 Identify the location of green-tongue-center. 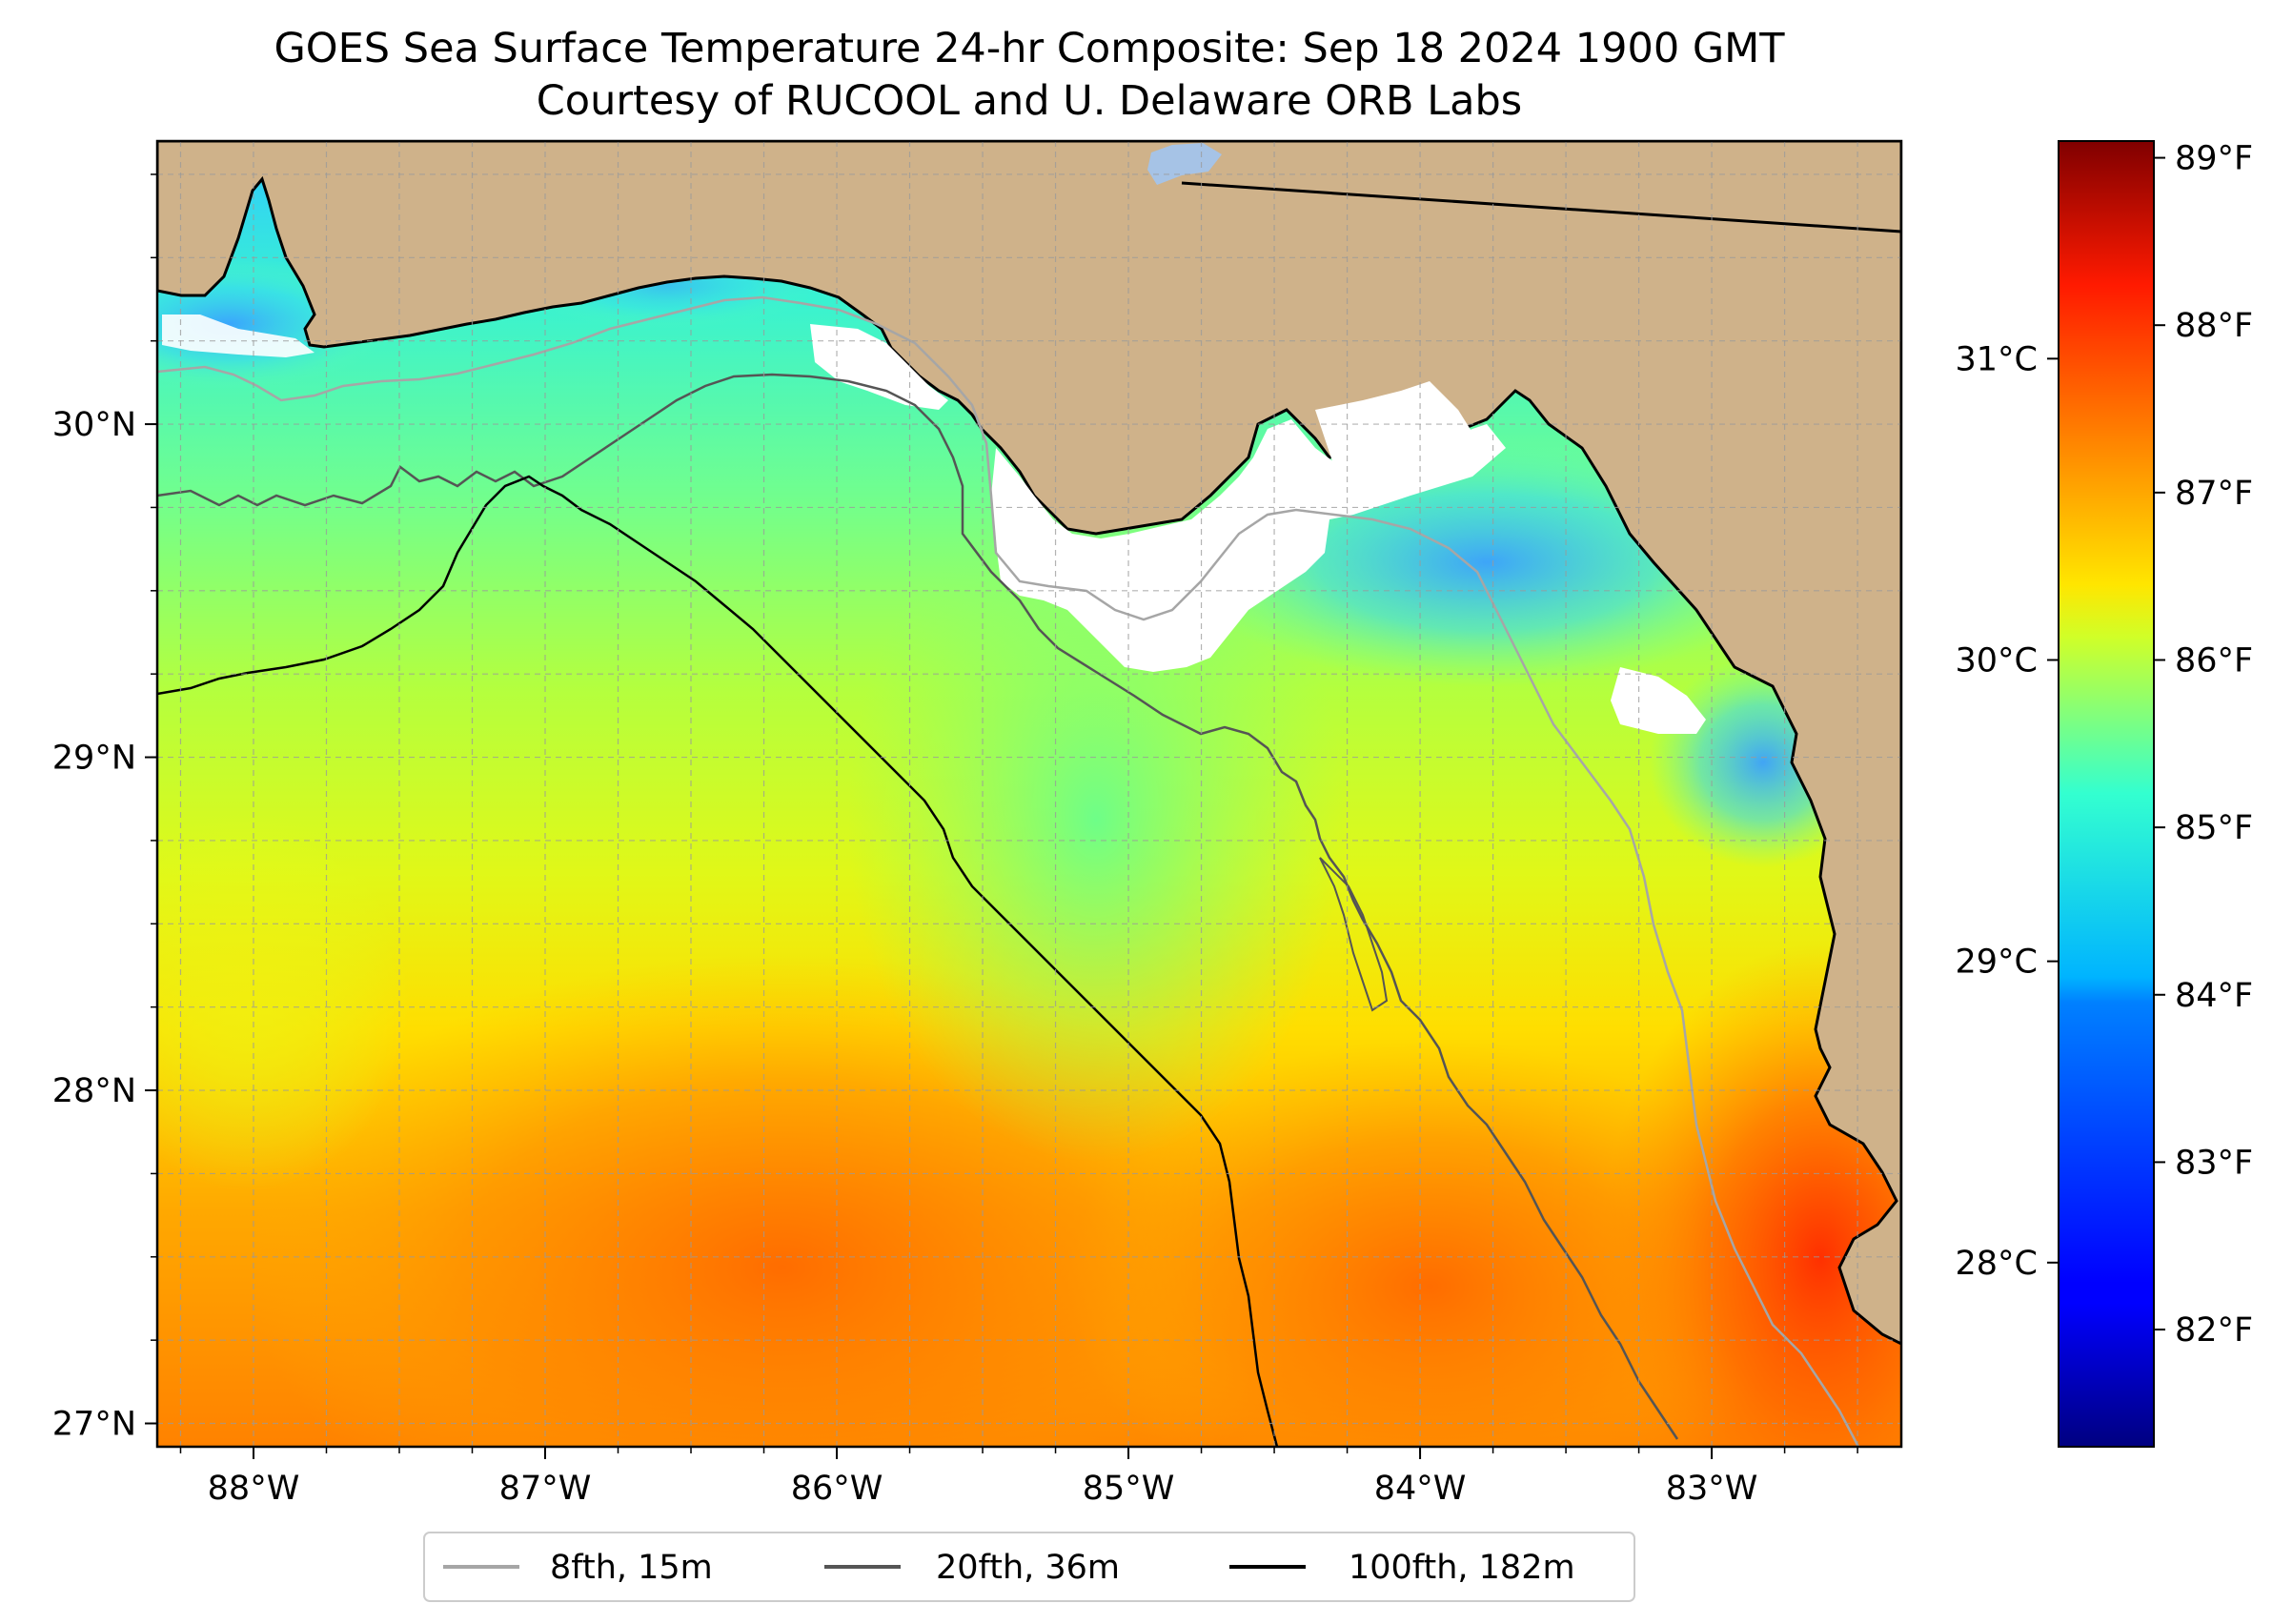
(1096, 820).